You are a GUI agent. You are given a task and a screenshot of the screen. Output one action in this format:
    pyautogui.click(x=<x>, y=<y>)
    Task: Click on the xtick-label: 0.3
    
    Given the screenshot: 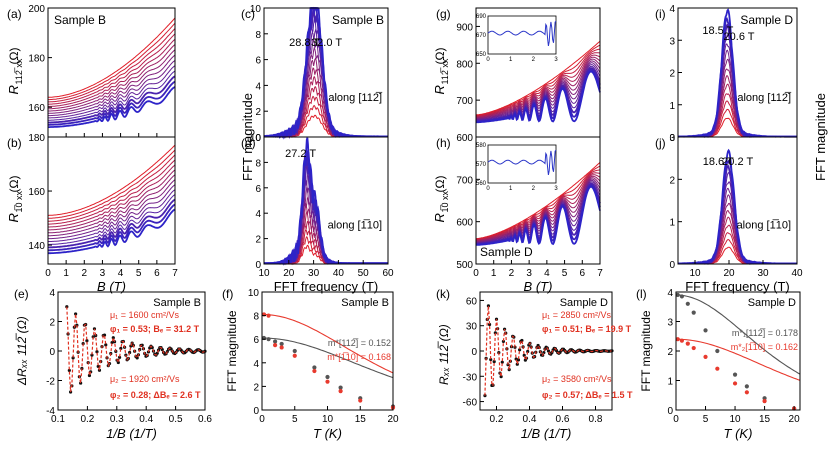 What is the action you would take?
    pyautogui.click(x=117, y=419)
    